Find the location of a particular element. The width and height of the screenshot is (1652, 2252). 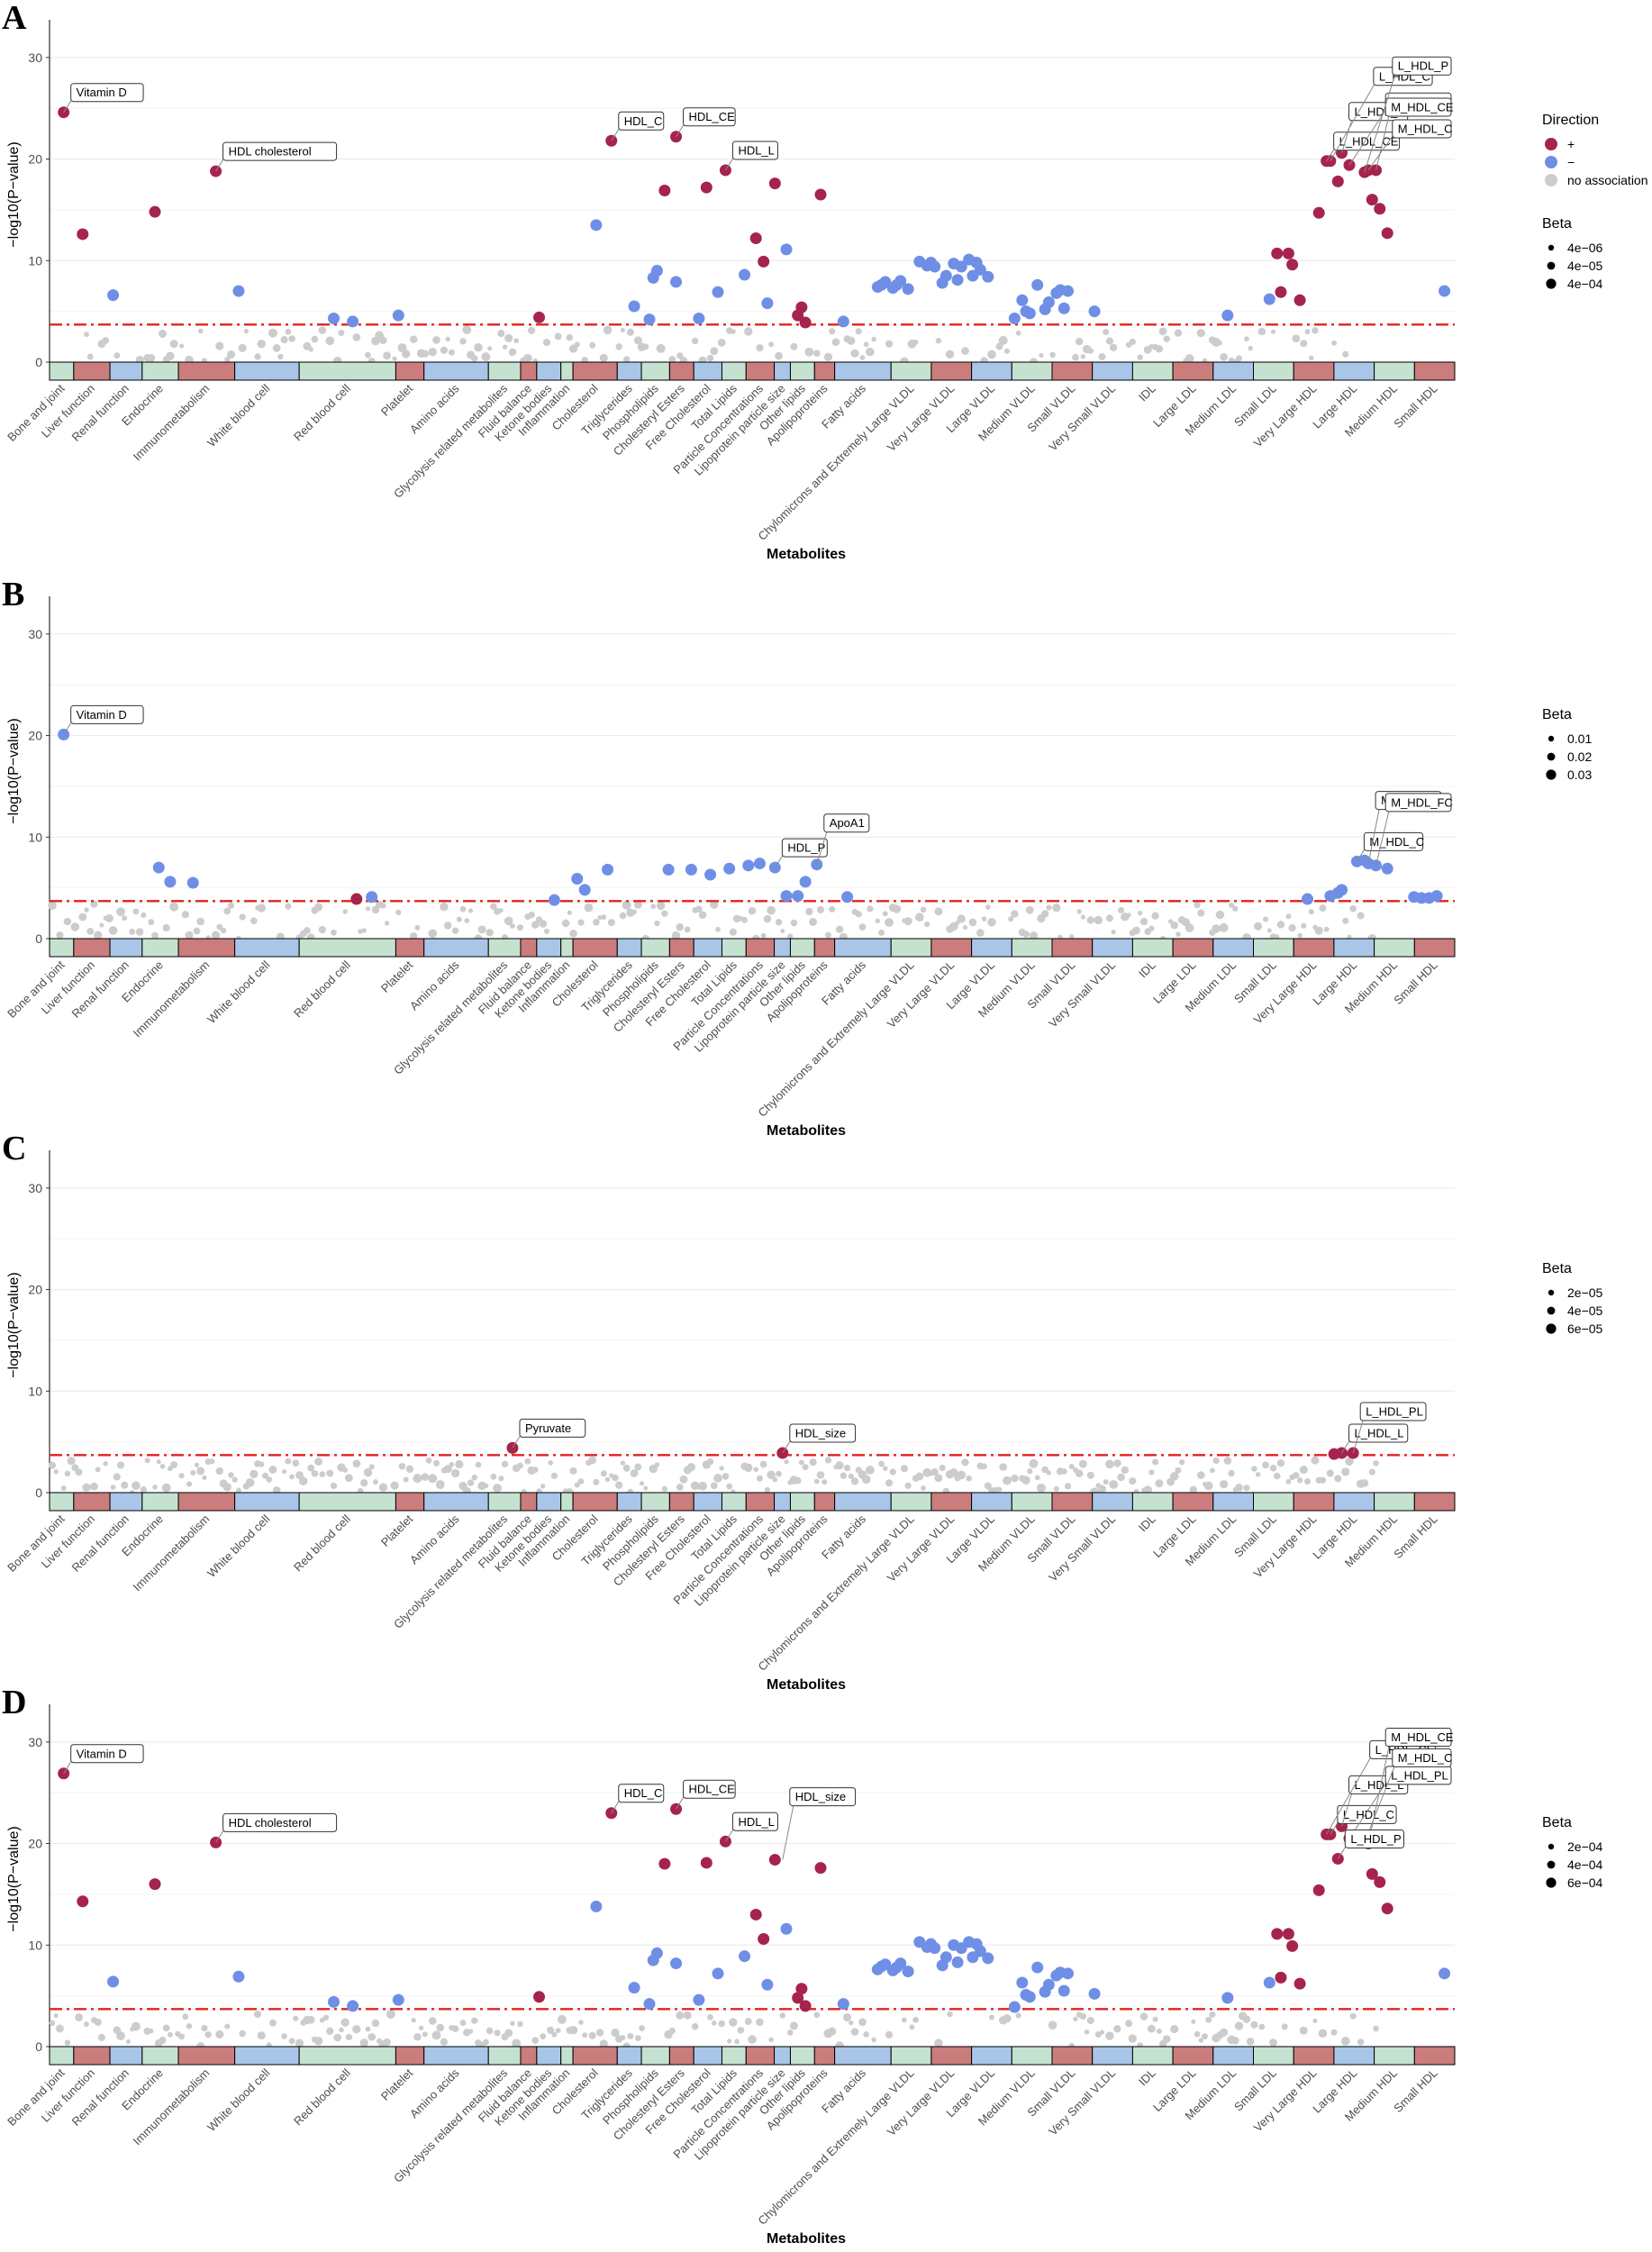

y-tick-label: 20 is located at coordinates (35, 1844).